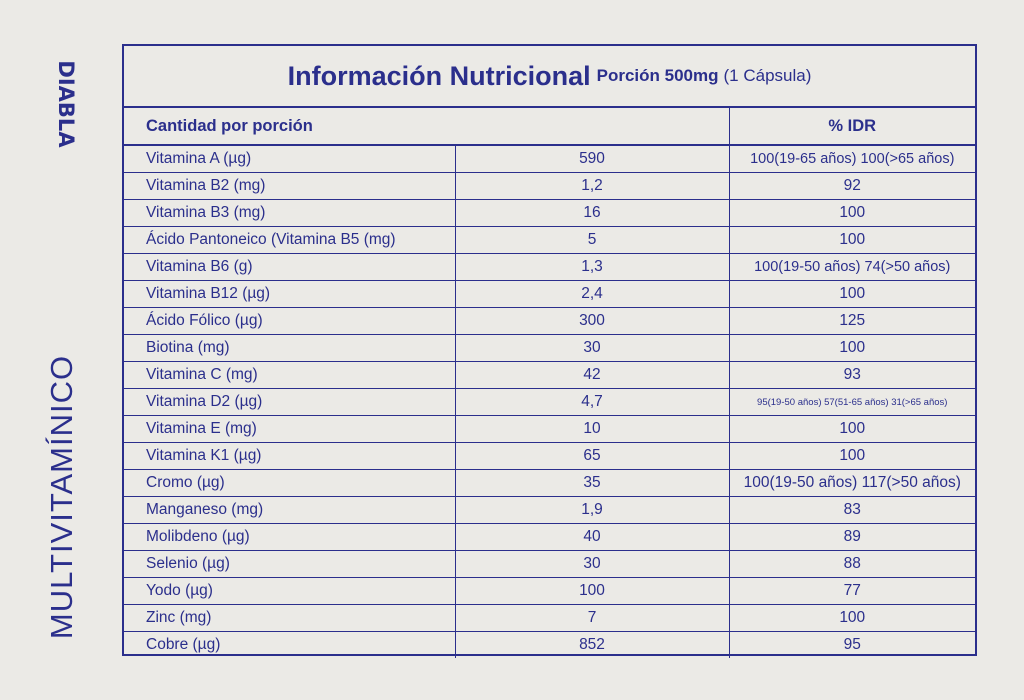 The width and height of the screenshot is (1024, 700). I want to click on nutrient-name: Vitamina K1 (µg), so click(290, 456).